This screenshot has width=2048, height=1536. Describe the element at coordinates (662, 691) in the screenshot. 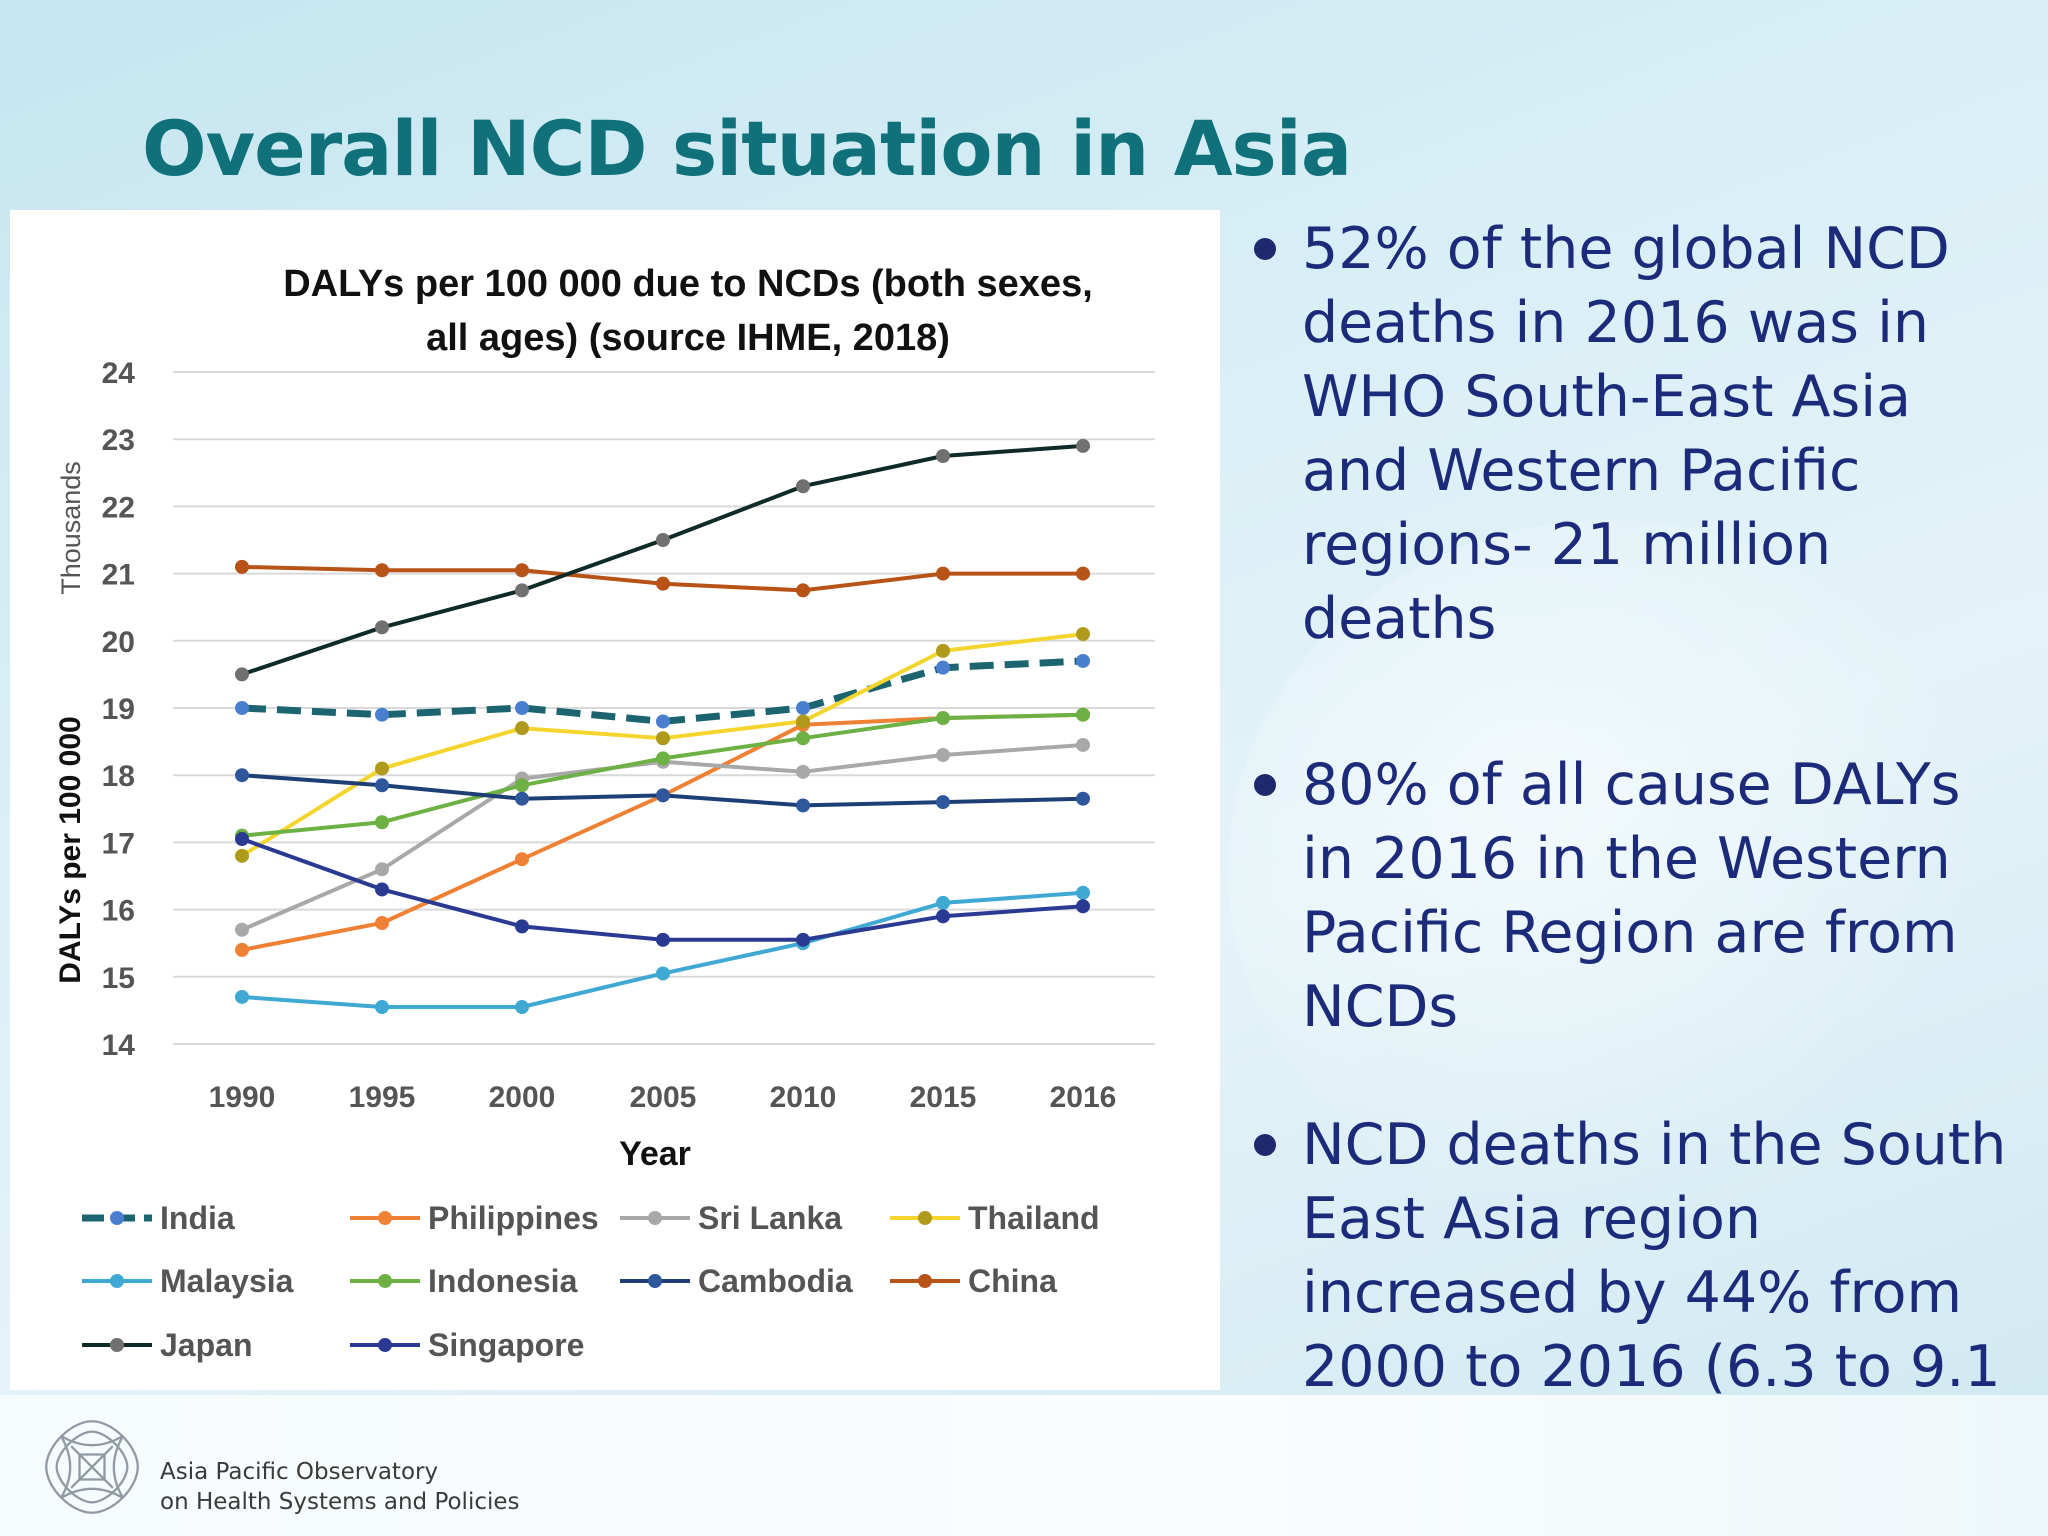

I see `series-line` at that location.